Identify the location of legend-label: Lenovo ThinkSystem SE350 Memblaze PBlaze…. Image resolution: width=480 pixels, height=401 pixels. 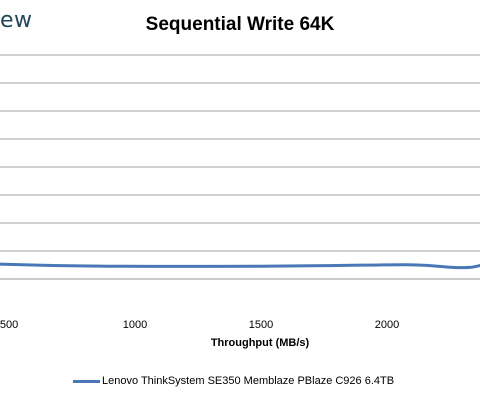
(248, 381).